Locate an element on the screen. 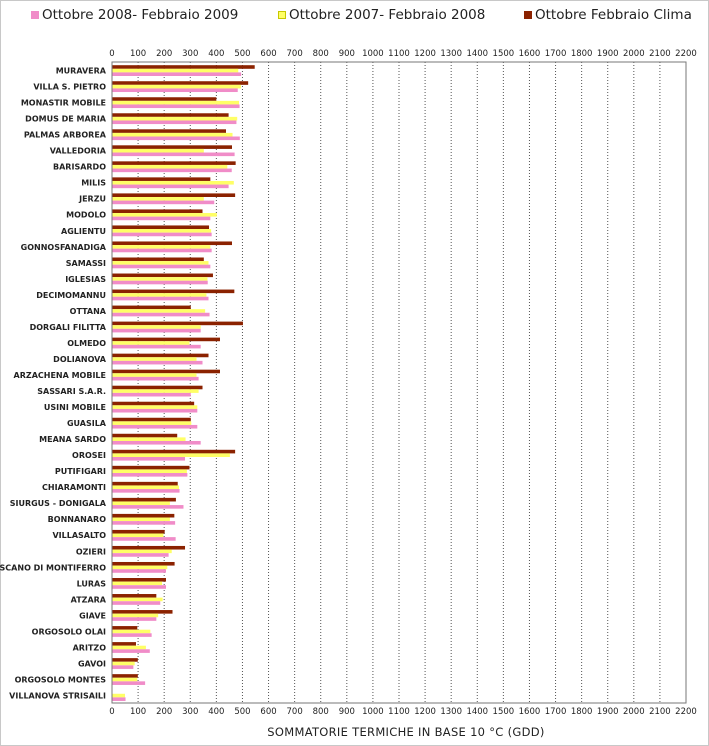 The image size is (709, 746). legend-item-clima: Ottobre Febbraio Clima is located at coordinates (608, 15).